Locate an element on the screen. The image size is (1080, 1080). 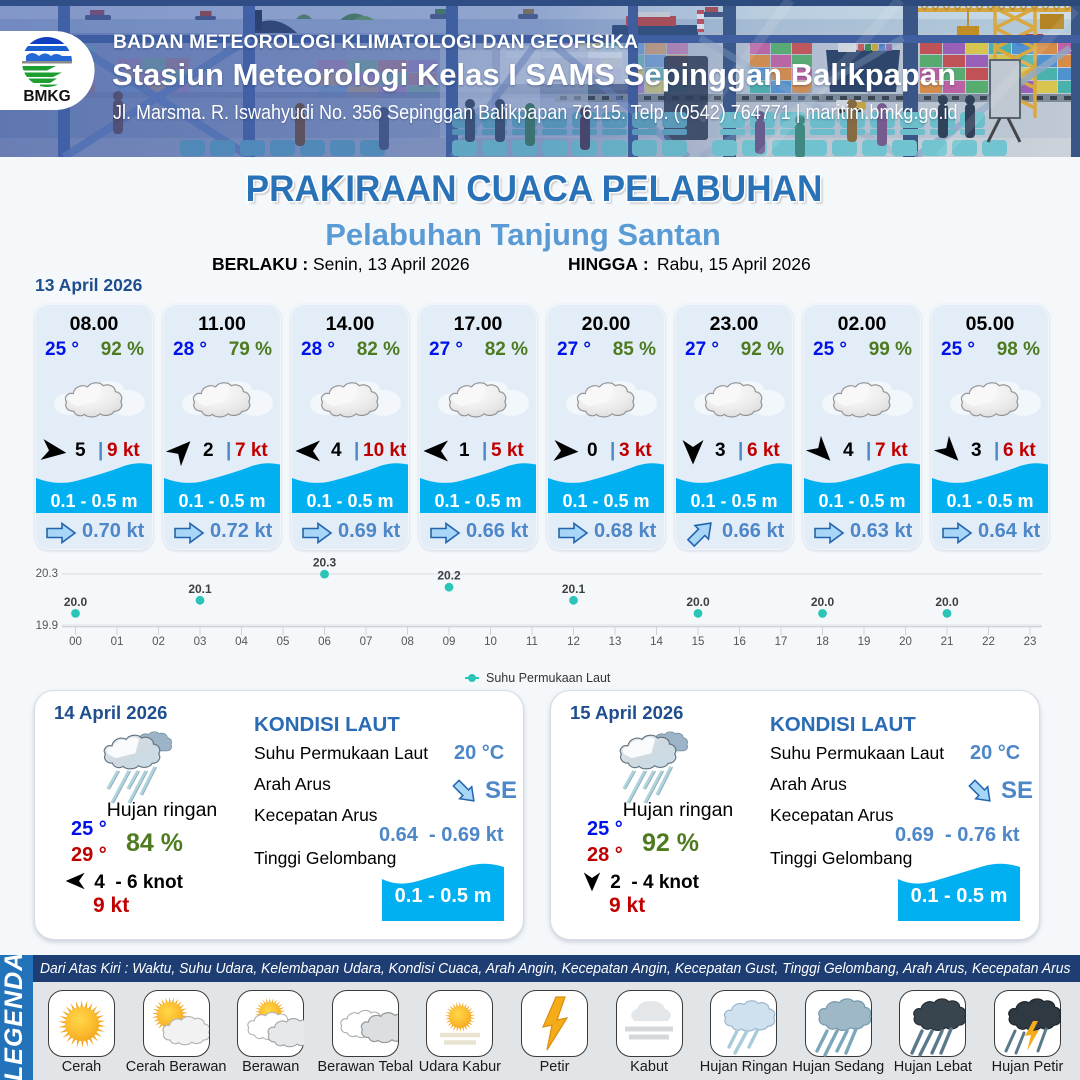
svg-text: 12 is located at coordinates (573, 642).